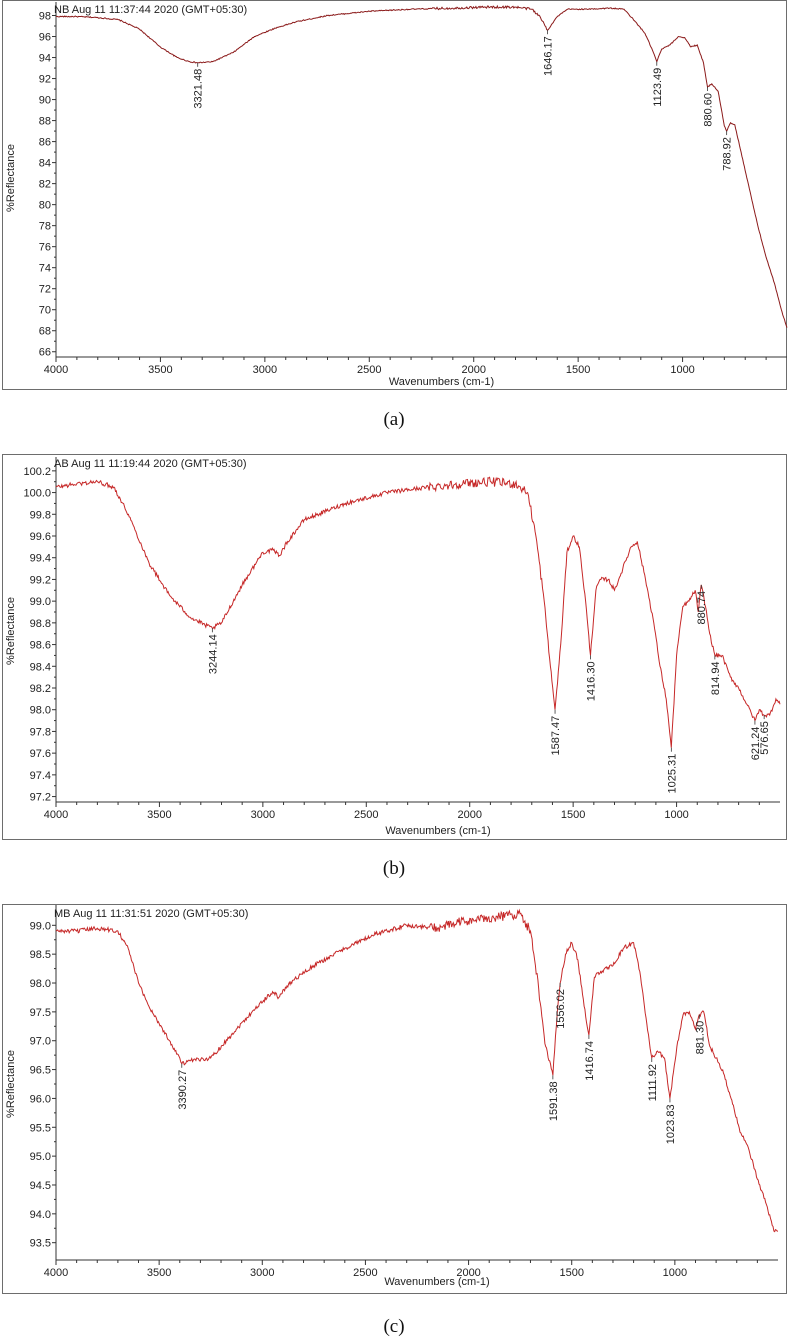 The width and height of the screenshot is (788, 1344). Describe the element at coordinates (709, 110) in the screenshot. I see `peak-label: 880.60` at that location.